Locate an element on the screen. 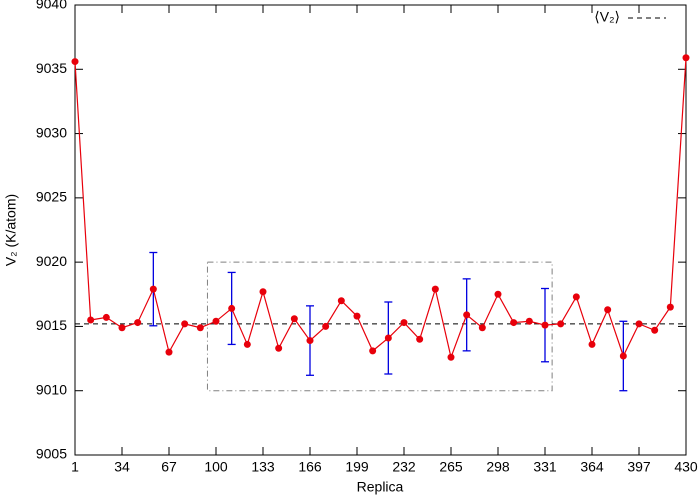 This screenshot has width=700, height=502. y-tick-label: 9040 is located at coordinates (51, 6).